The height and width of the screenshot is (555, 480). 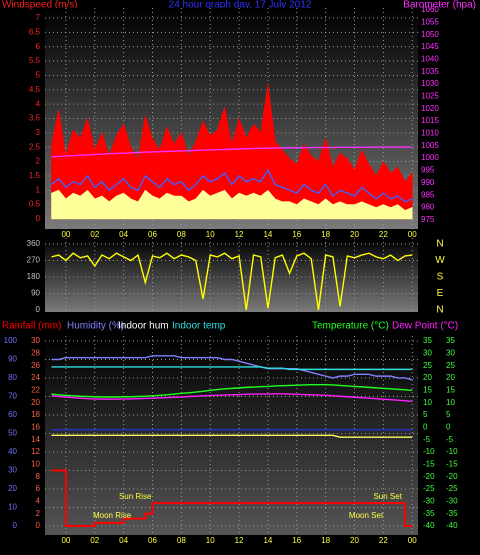 I want to click on y2-tick-label: 1010, so click(x=430, y=133).